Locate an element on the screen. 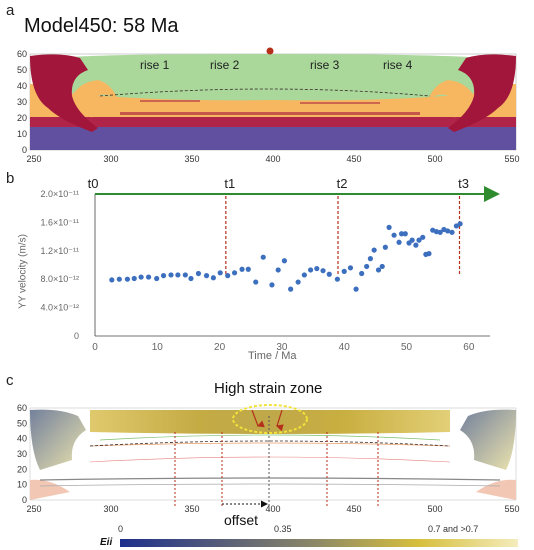  gray-contour is located at coordinates (270, 479).